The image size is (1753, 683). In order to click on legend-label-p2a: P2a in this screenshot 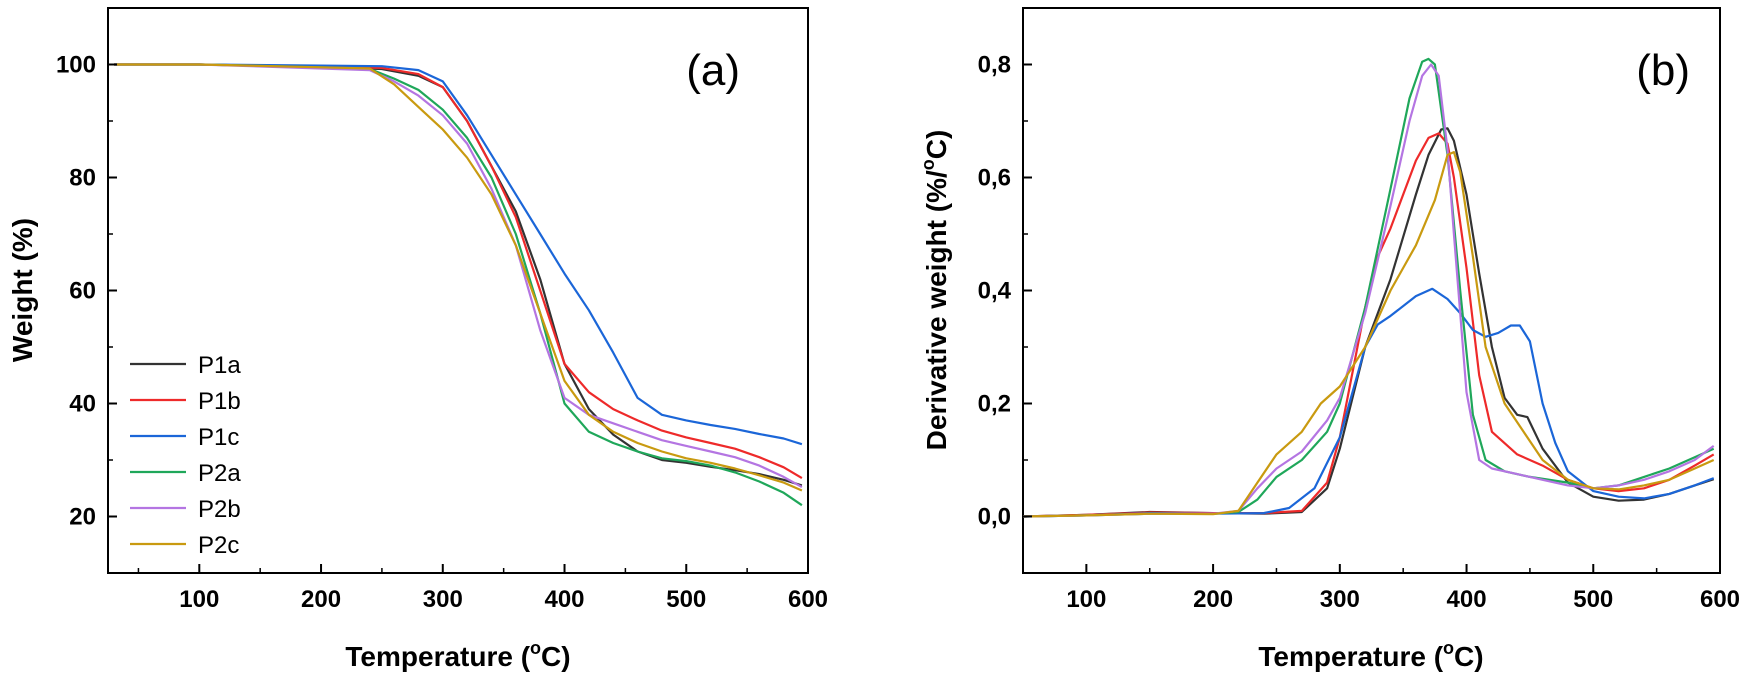, I will do `click(219, 473)`.